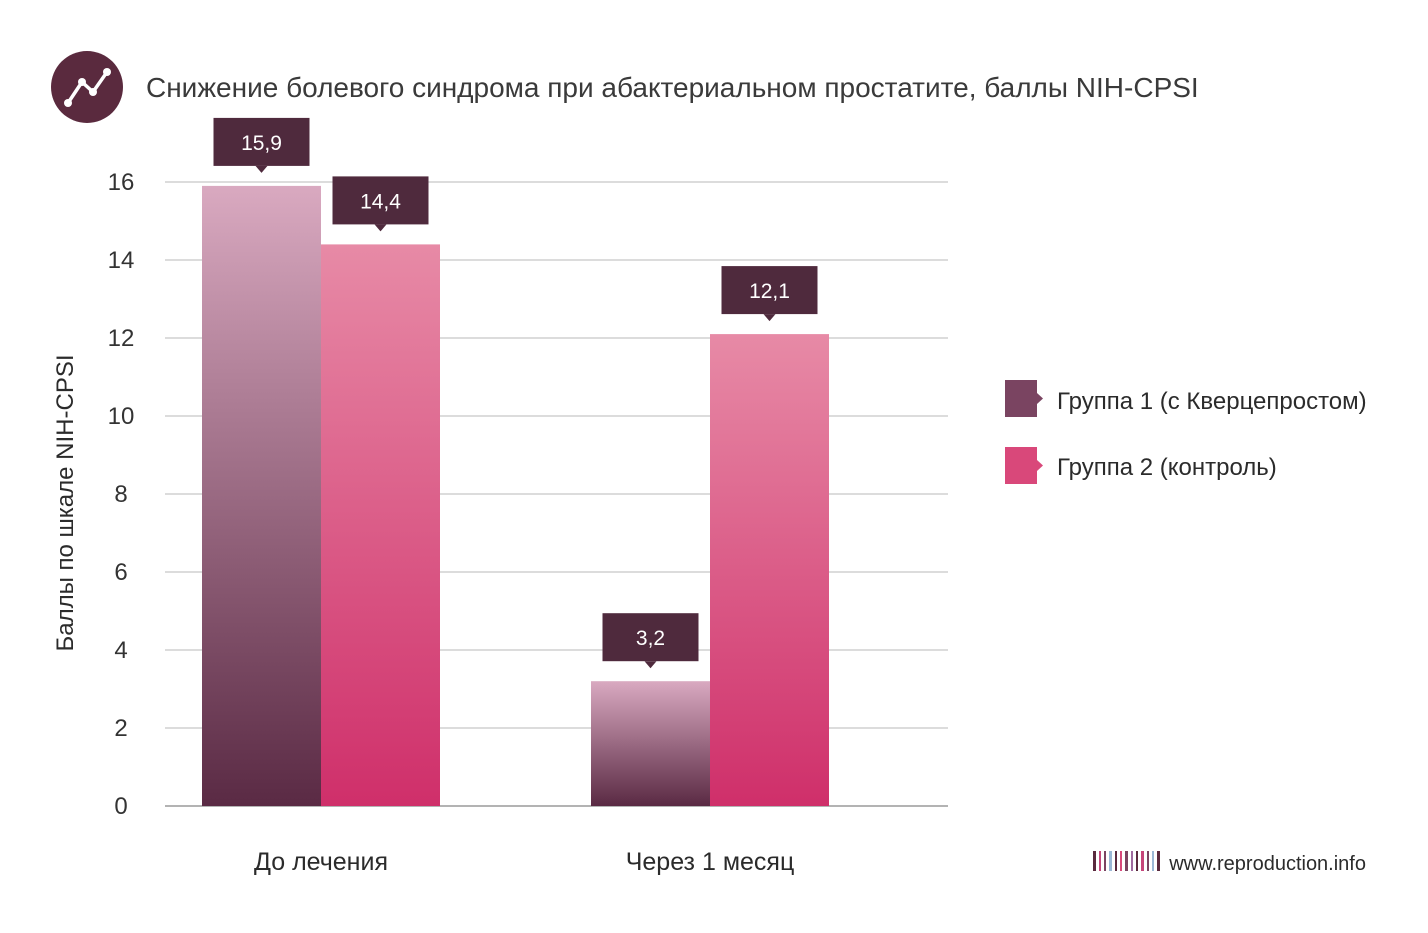  Describe the element at coordinates (121, 182) in the screenshot. I see `y-tick-label: 16` at that location.